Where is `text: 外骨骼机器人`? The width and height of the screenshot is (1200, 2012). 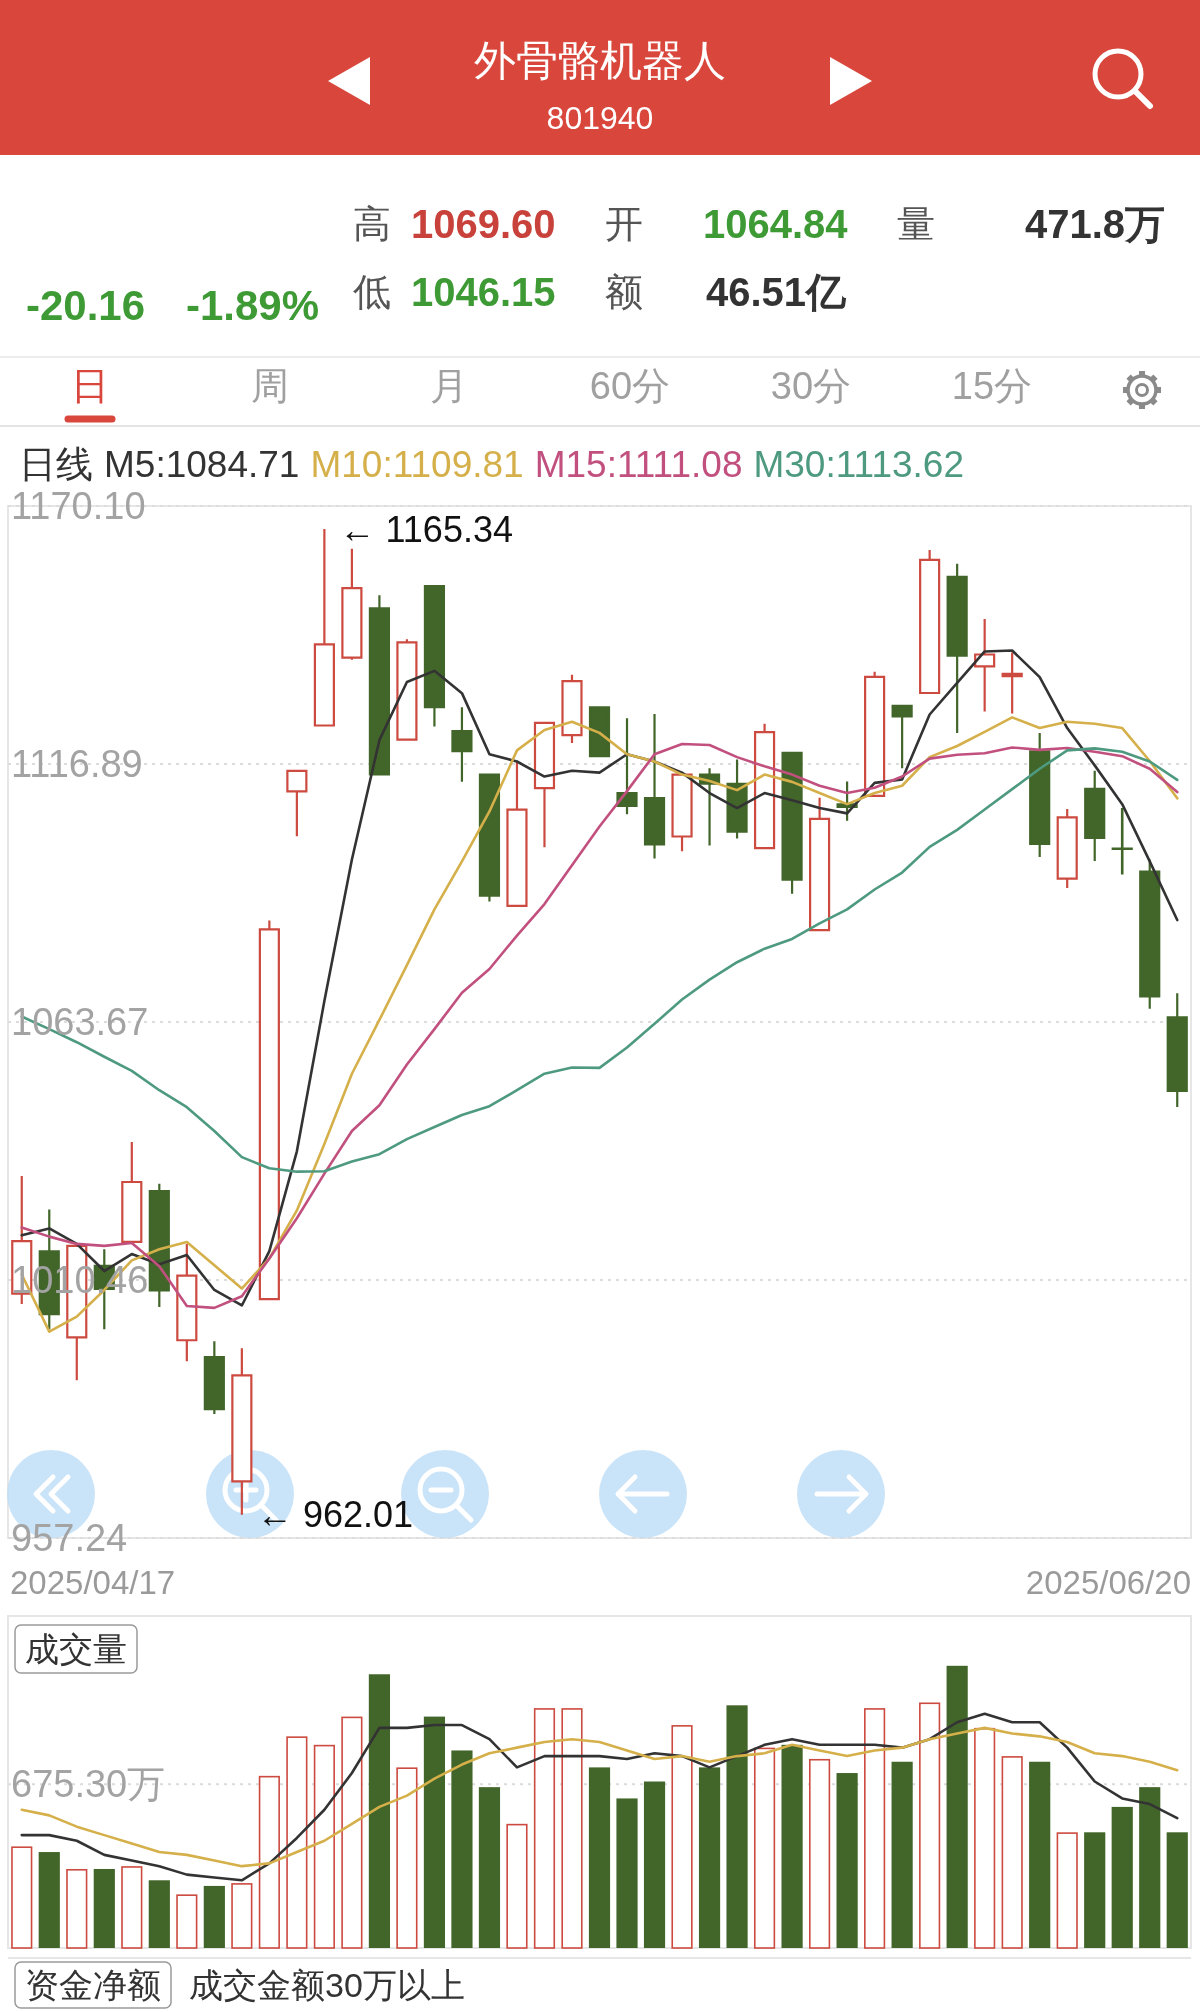 text: 外骨骼机器人 is located at coordinates (600, 60).